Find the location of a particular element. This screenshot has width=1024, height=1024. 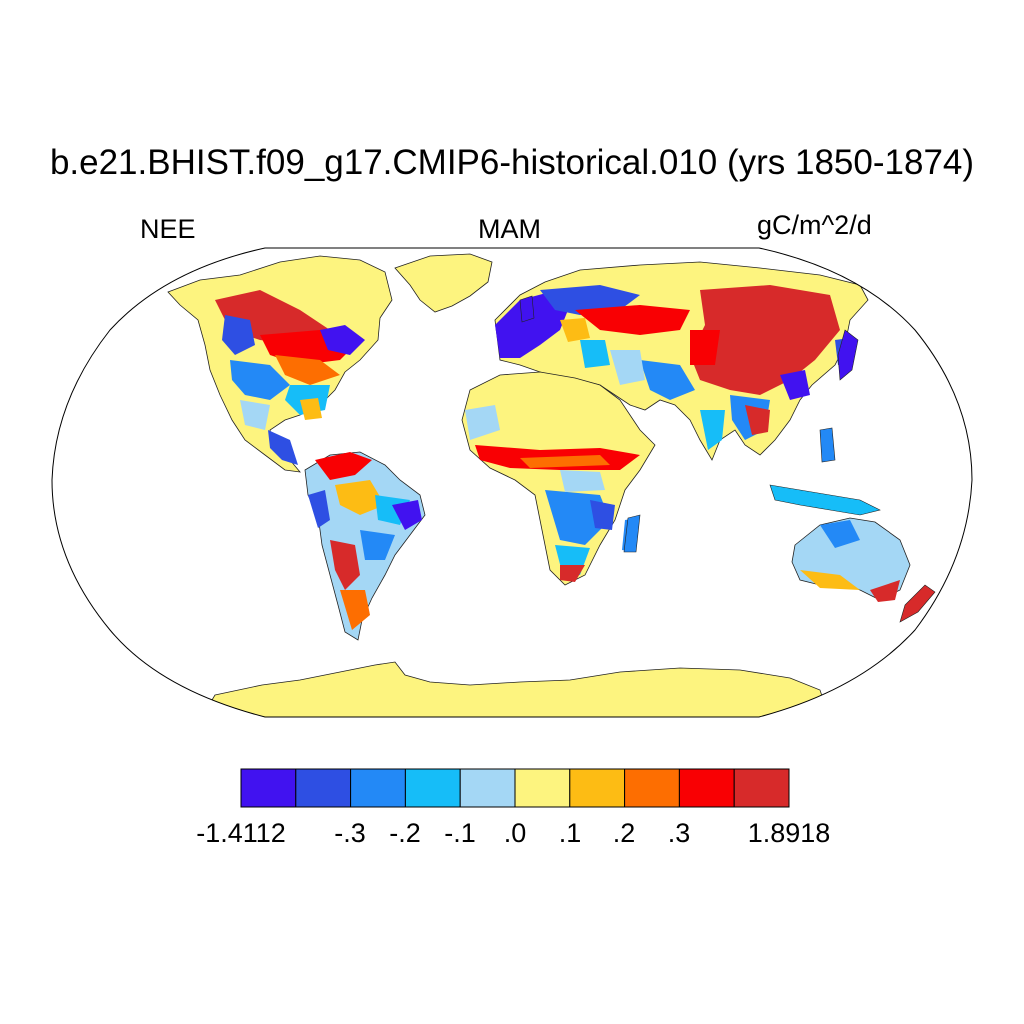

greenland is located at coordinates (443, 283).